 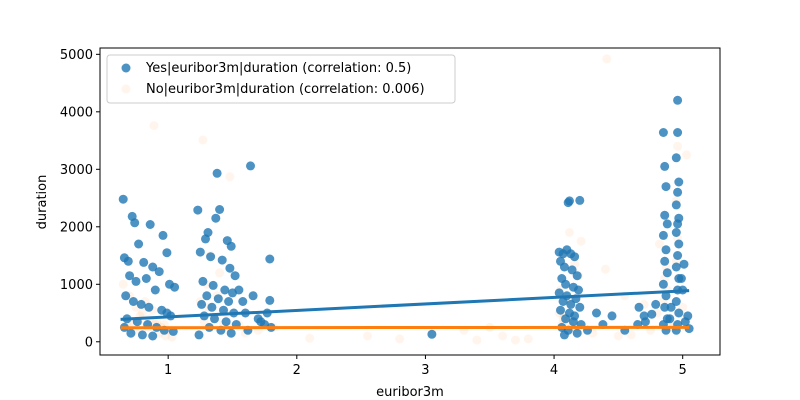 What do you see at coordinates (683, 370) in the screenshot?
I see `x-tick-label: 5` at bounding box center [683, 370].